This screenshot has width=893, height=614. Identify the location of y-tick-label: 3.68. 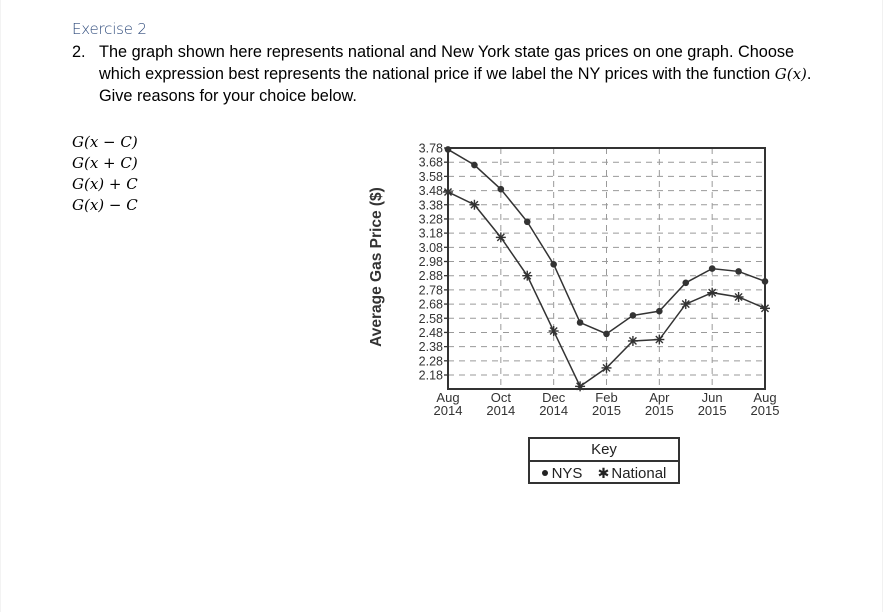
(431, 163).